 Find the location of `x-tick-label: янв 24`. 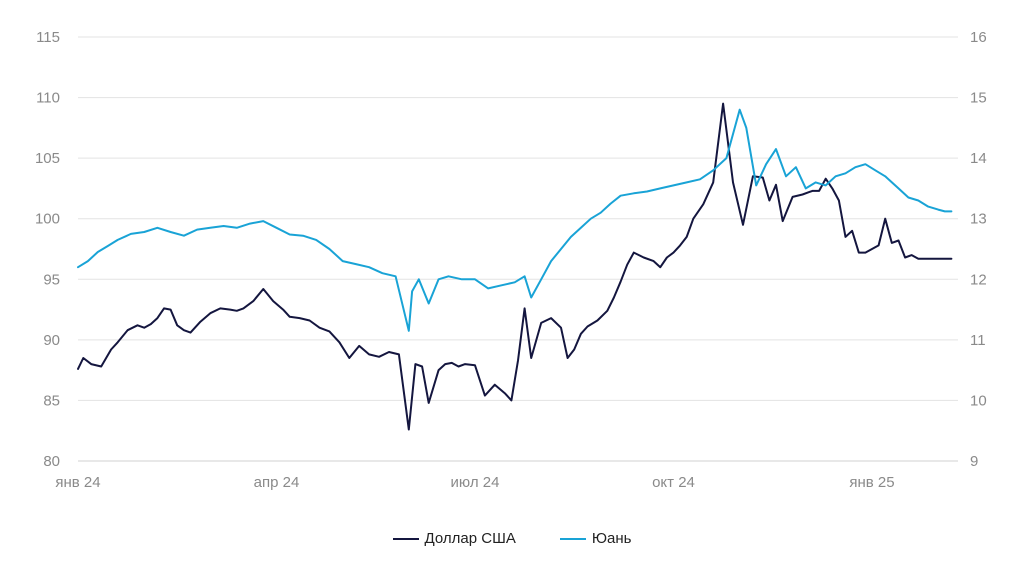

x-tick-label: янв 24 is located at coordinates (77, 482).